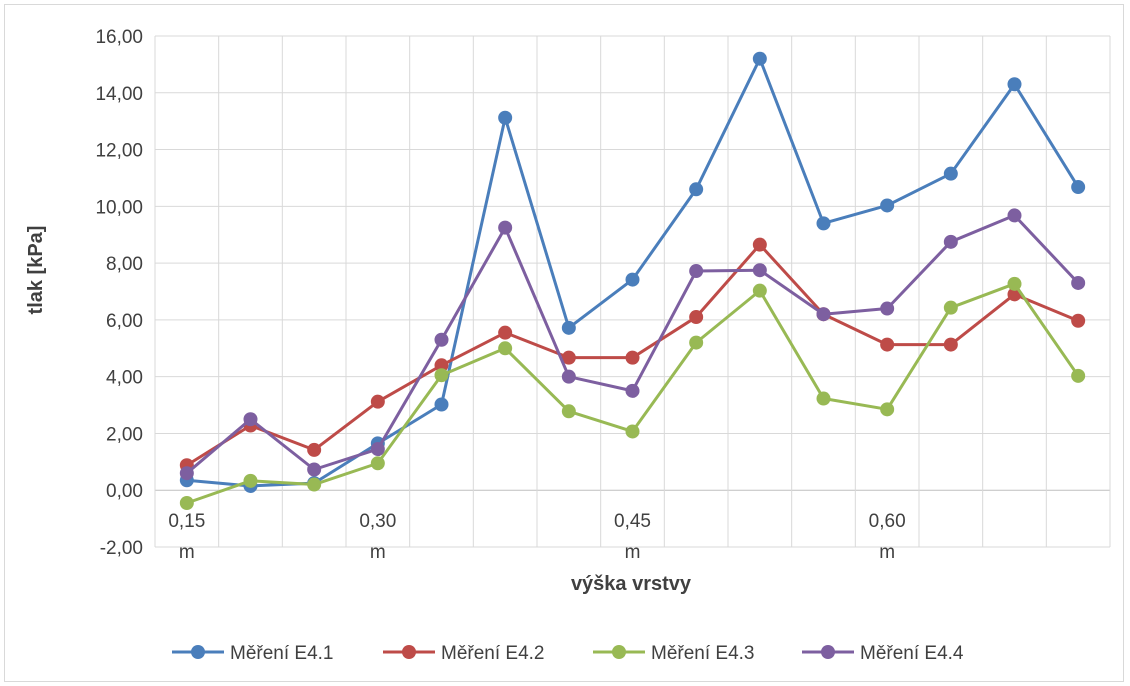 The image size is (1130, 686). Describe the element at coordinates (632, 521) in the screenshot. I see `x-tick-label: 0,45` at that location.